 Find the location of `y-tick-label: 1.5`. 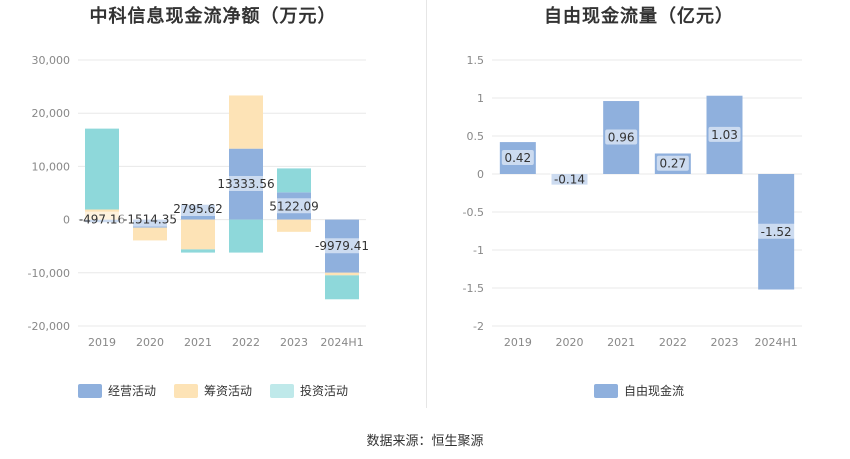

y-tick-label: 1.5 is located at coordinates (476, 60).